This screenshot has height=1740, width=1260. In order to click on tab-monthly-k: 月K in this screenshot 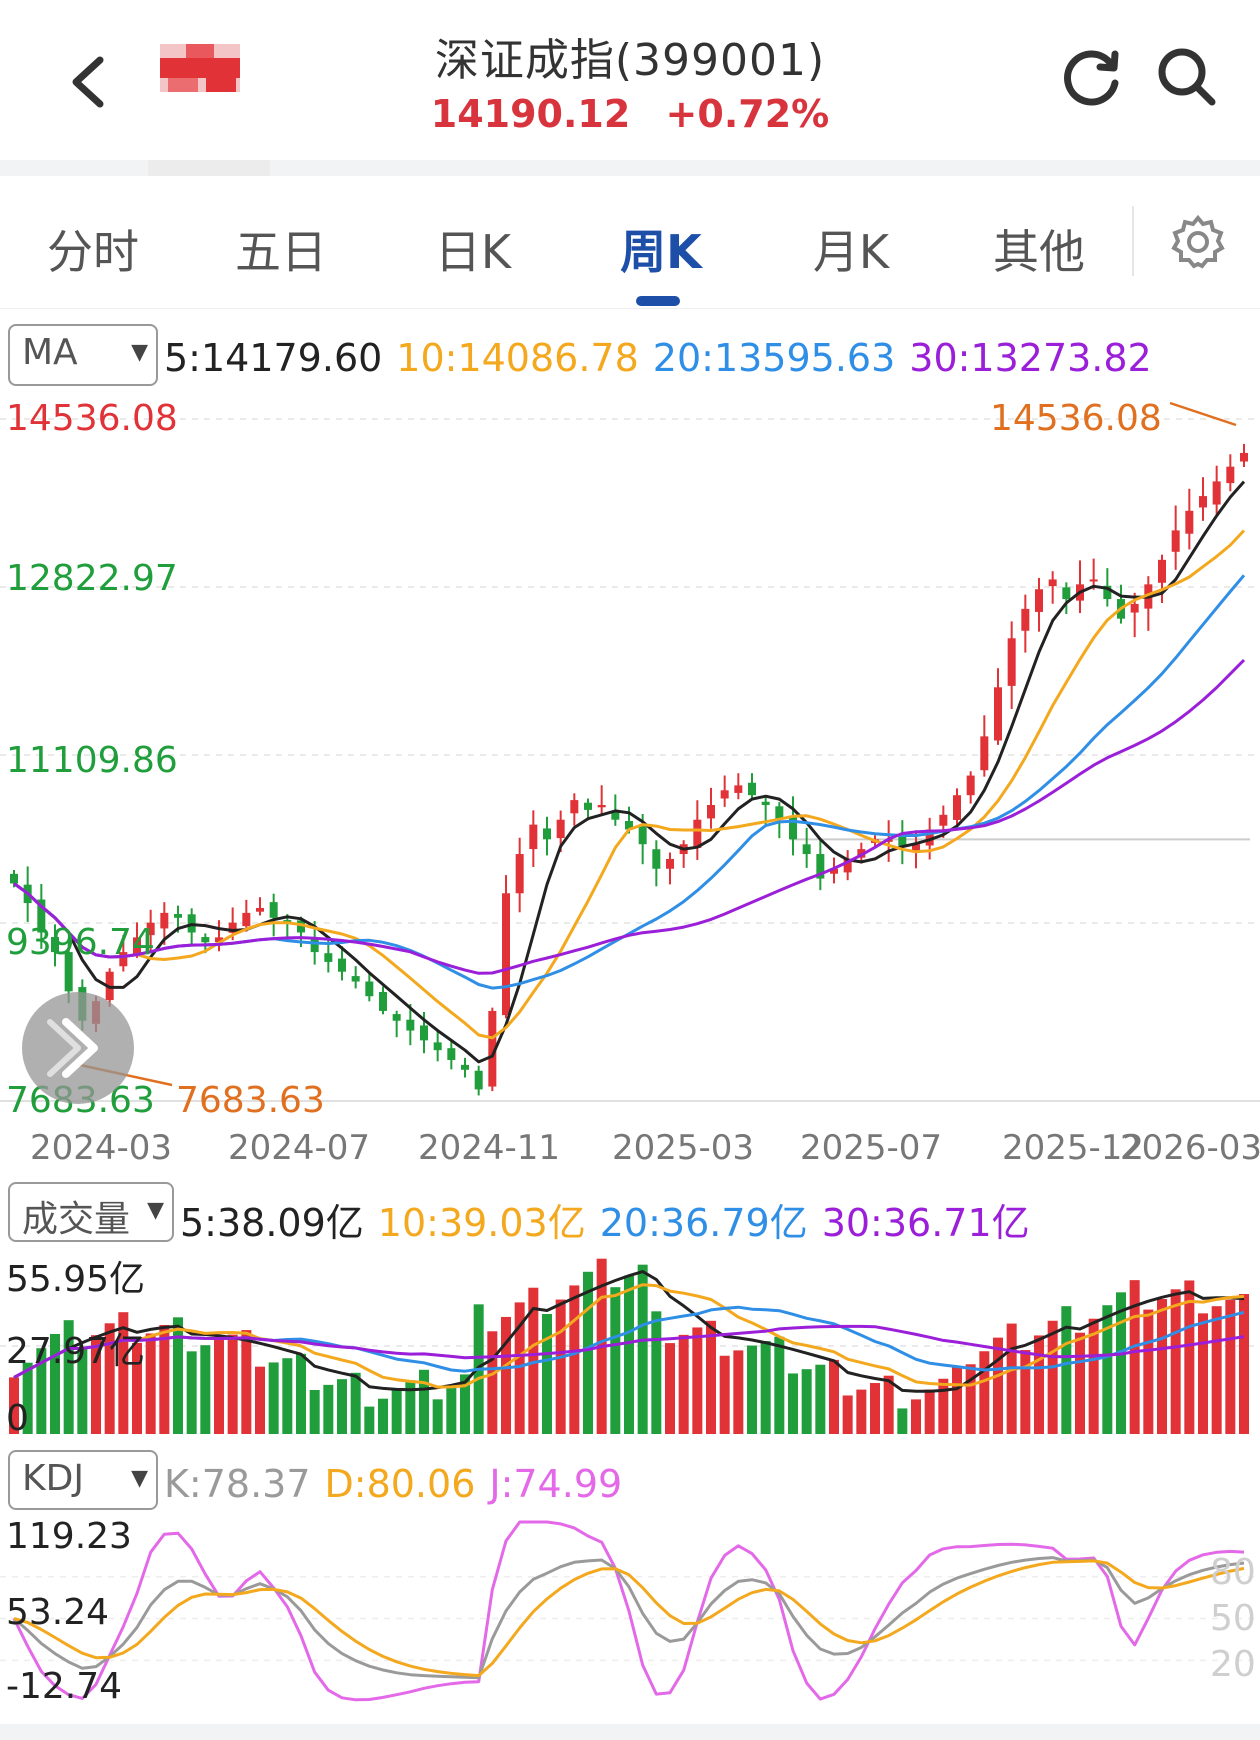, I will do `click(851, 252)`.